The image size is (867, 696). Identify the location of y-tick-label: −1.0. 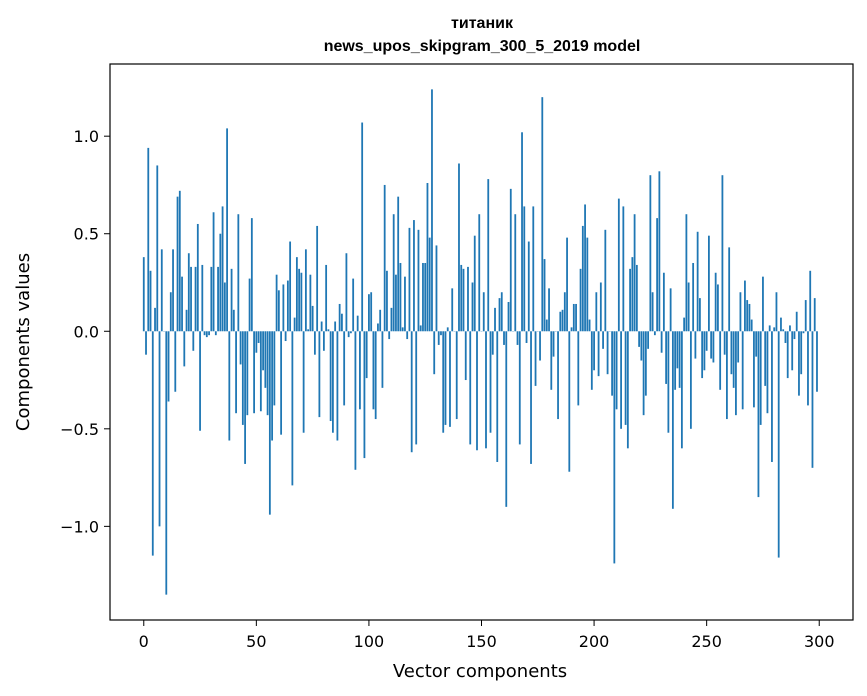
(79, 526).